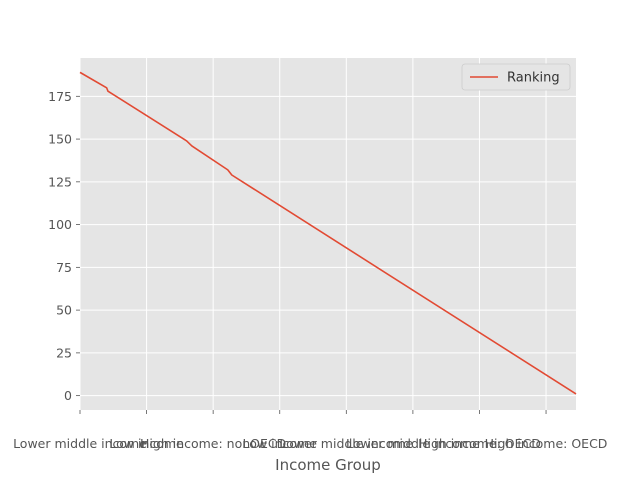  I want to click on y-tick-label: 25, so click(64, 352).